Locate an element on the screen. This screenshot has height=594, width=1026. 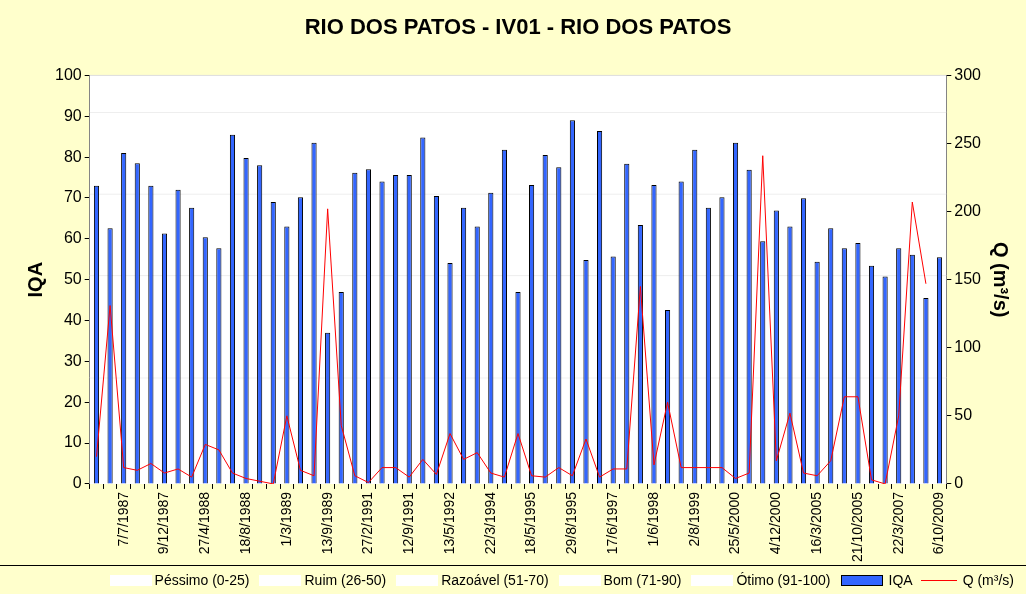
x-tick-label: 7/7/1987 is located at coordinates (122, 519).